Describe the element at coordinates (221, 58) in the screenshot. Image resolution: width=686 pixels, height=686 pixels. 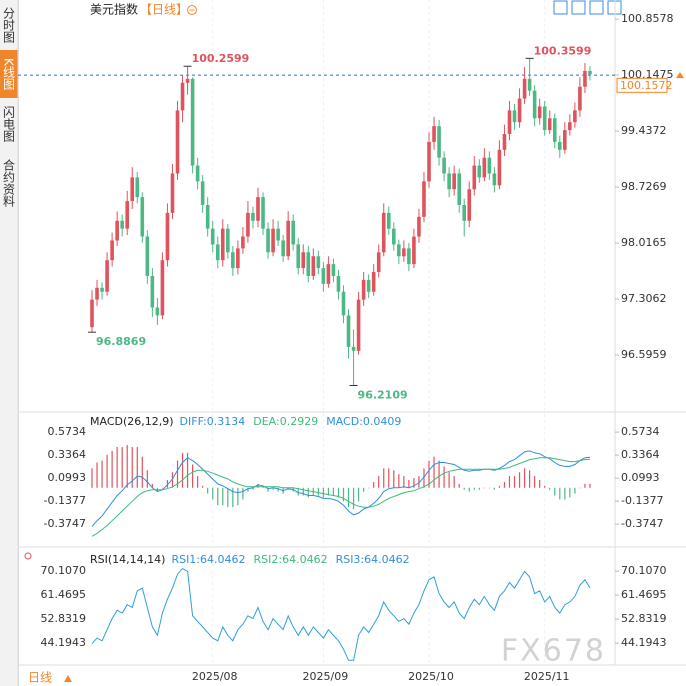
I see `extreme-label: 100.2599` at that location.